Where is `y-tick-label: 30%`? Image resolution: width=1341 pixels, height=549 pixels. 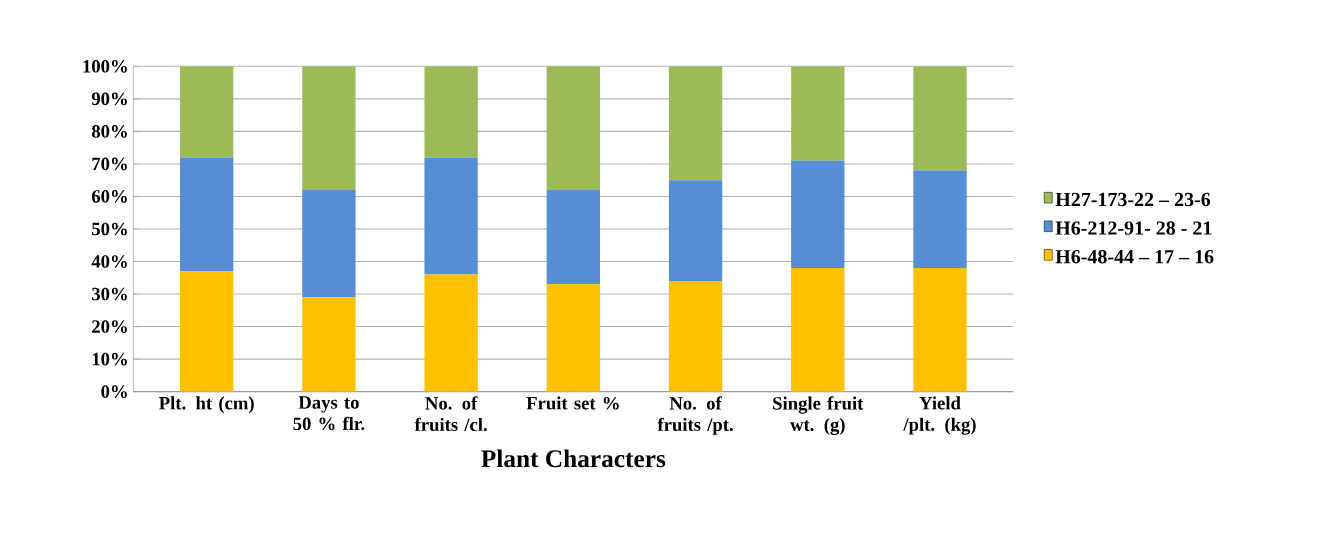
y-tick-label: 30% is located at coordinates (109, 294).